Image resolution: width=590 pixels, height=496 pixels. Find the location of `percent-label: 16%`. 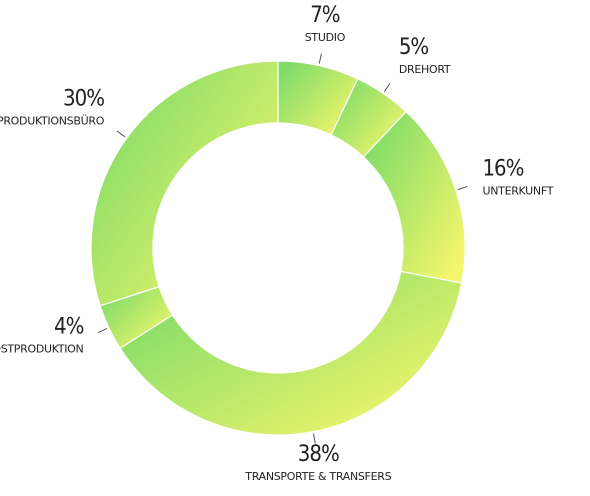

percent-label: 16% is located at coordinates (502, 169).